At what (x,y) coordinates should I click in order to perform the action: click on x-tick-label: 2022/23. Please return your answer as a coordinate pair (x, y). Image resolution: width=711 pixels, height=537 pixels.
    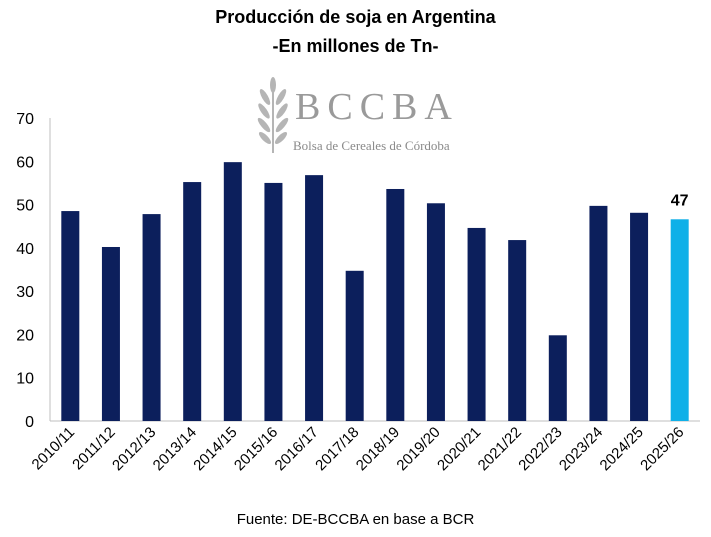
    Looking at the image, I should click on (540, 449).